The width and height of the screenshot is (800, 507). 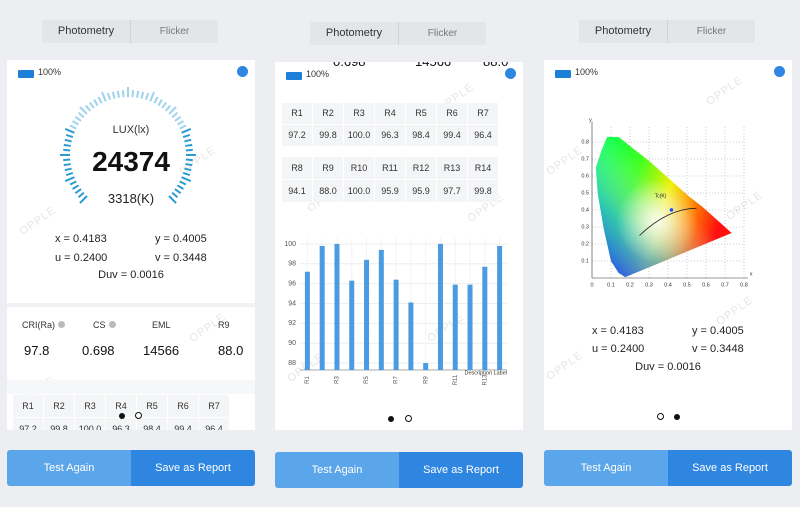 I want to click on y-tick-label: 0.4, so click(x=585, y=210).